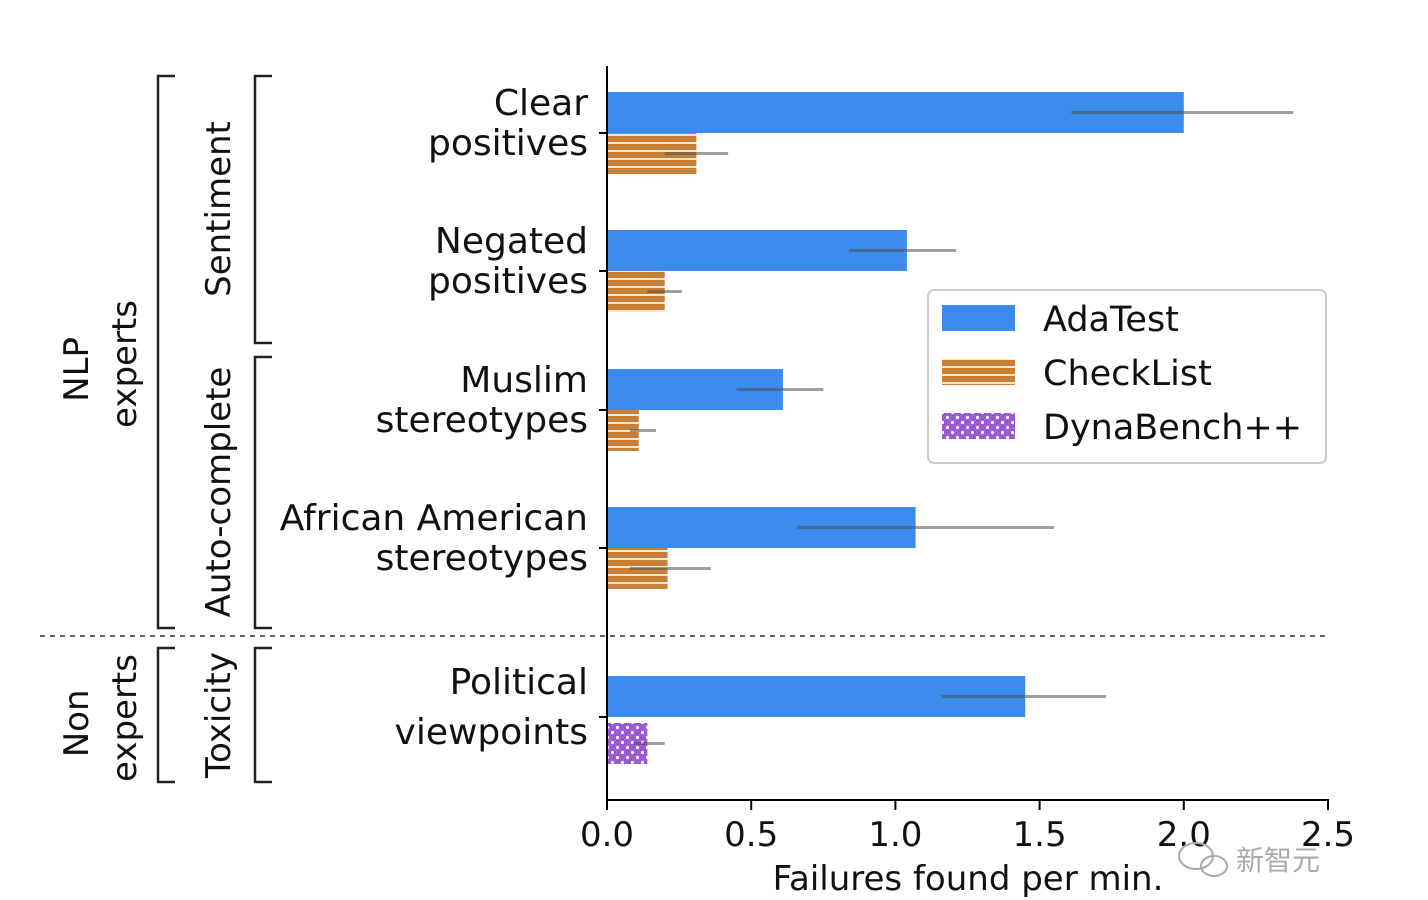  I want to click on legend-label-checklist: CheckList, so click(1127, 374).